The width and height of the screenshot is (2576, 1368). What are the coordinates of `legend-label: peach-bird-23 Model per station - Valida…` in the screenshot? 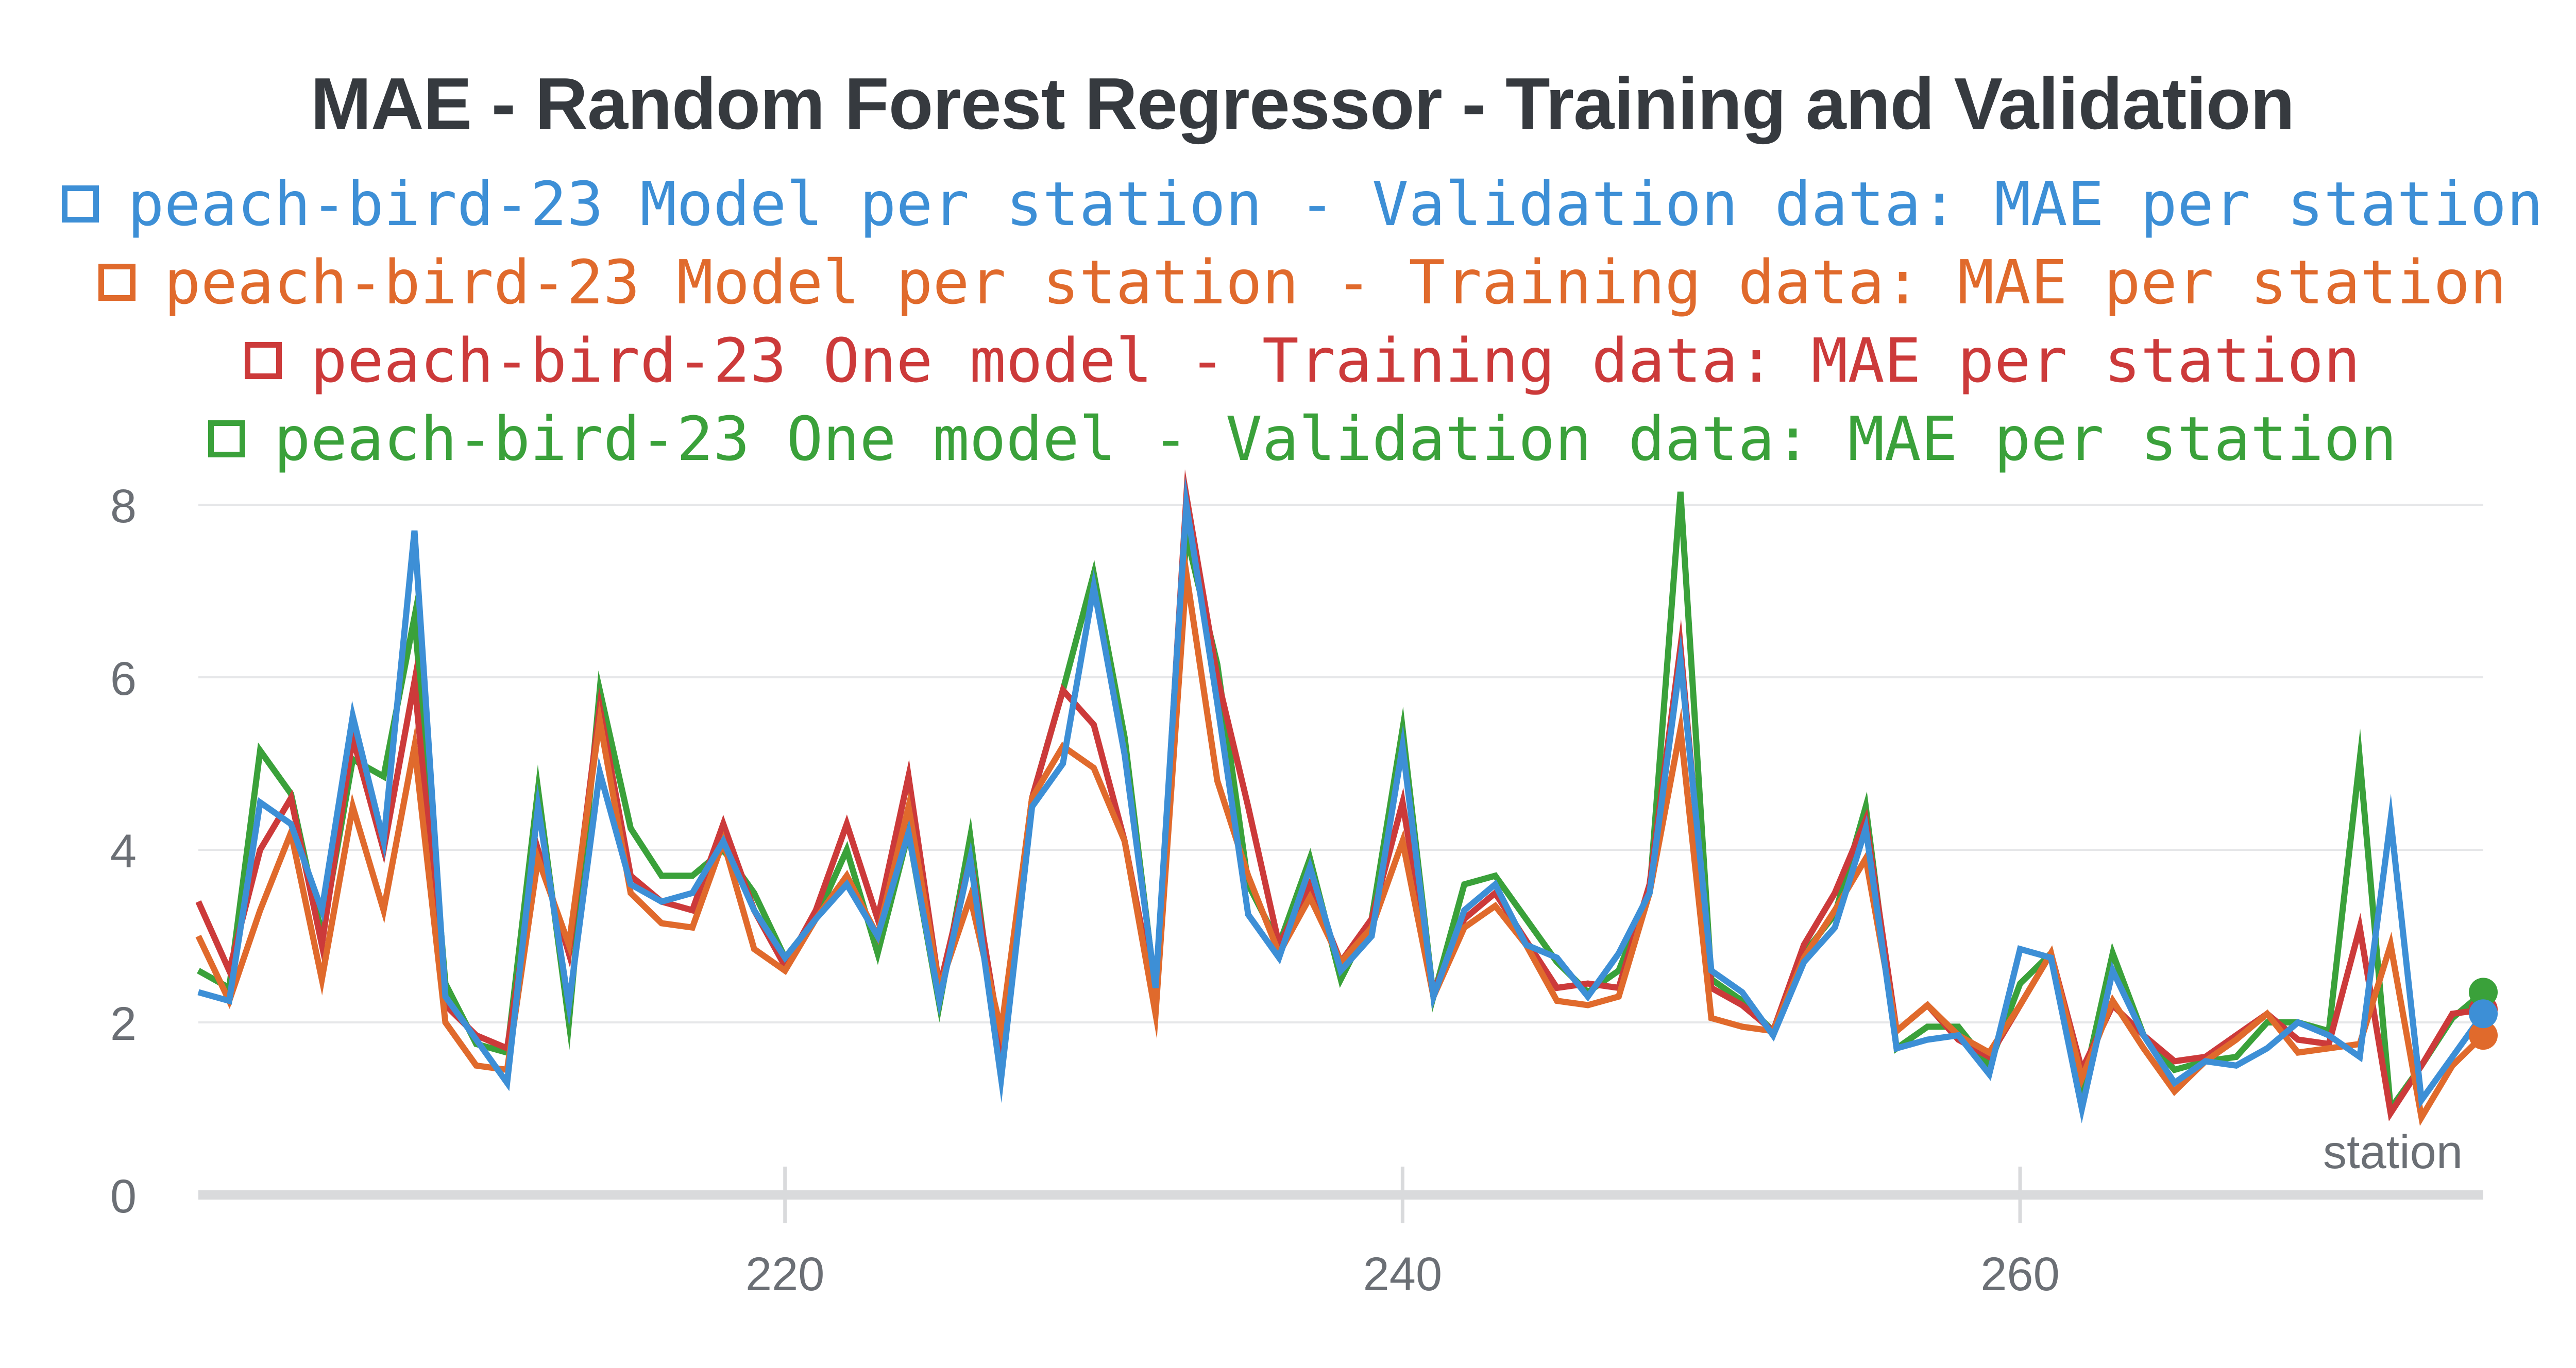 It's located at (1335, 204).